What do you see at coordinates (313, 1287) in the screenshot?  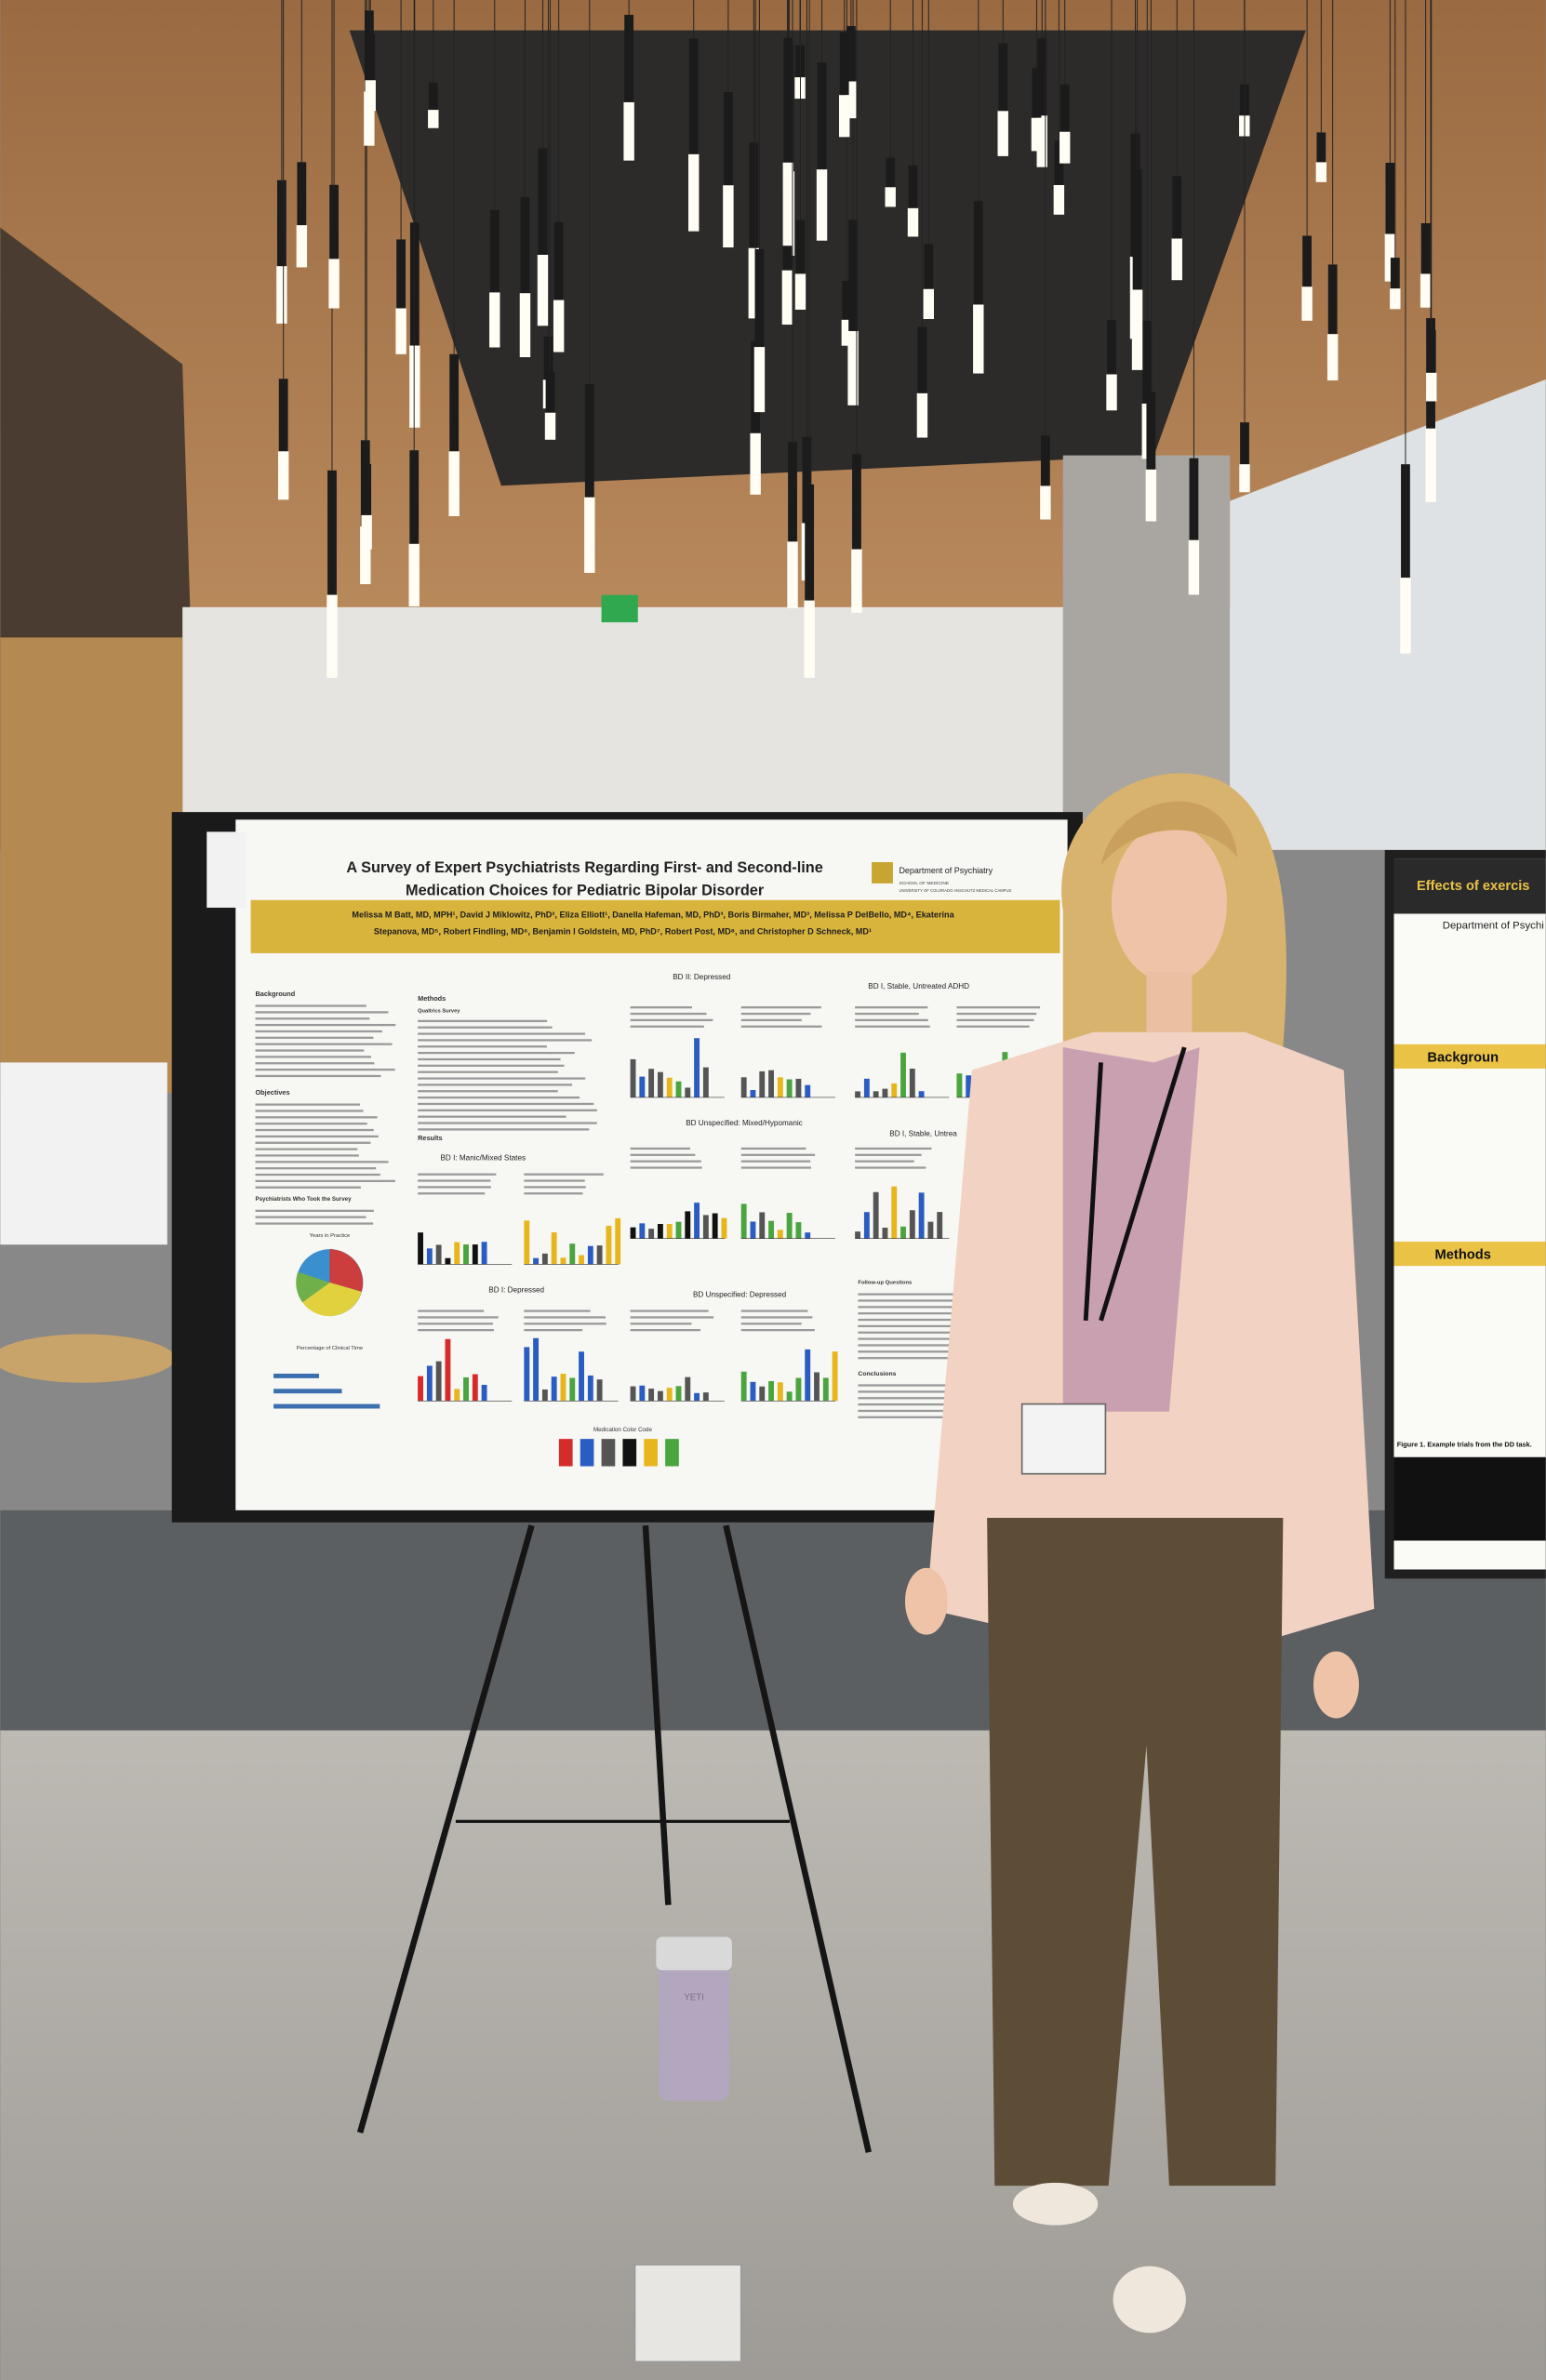 I see `pie-slice` at bounding box center [313, 1287].